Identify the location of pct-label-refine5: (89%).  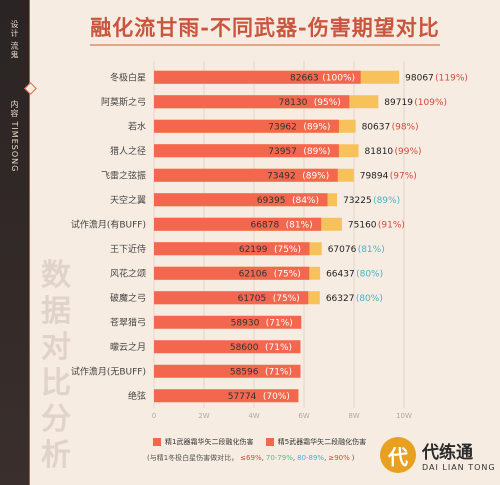
(386, 201).